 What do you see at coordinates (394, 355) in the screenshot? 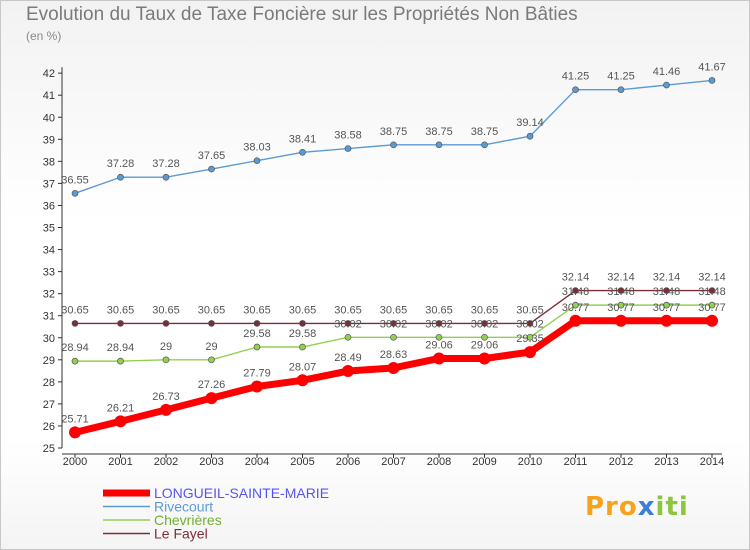
I see `data-label-0: 28.63` at bounding box center [394, 355].